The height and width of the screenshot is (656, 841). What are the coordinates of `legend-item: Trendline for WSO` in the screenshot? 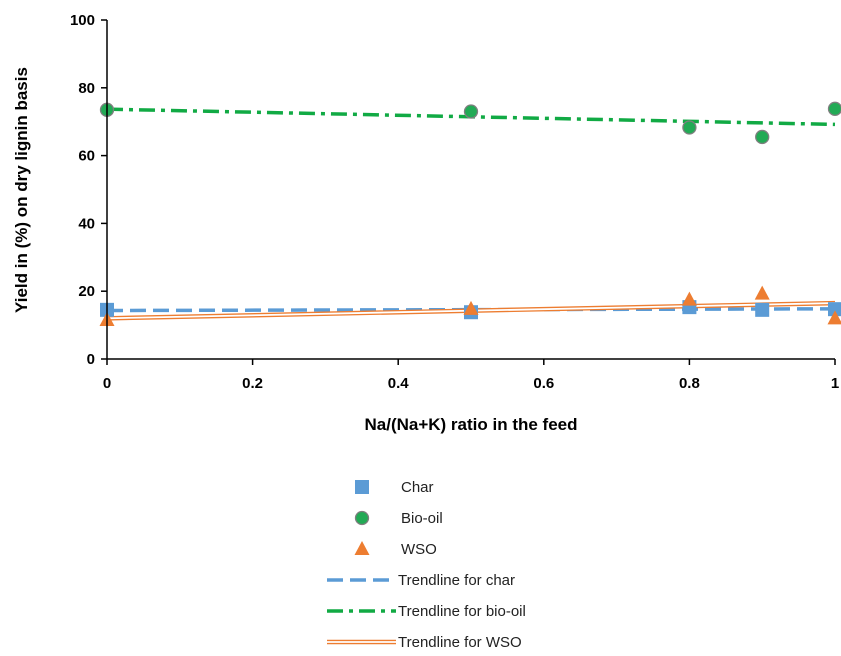 It's located at (424, 642).